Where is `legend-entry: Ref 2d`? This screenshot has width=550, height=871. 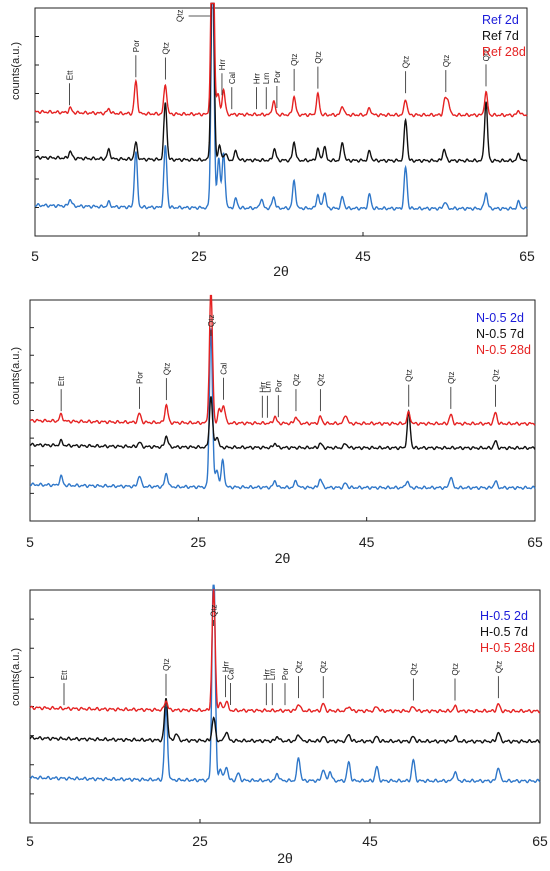 legend-entry: Ref 2d is located at coordinates (500, 20).